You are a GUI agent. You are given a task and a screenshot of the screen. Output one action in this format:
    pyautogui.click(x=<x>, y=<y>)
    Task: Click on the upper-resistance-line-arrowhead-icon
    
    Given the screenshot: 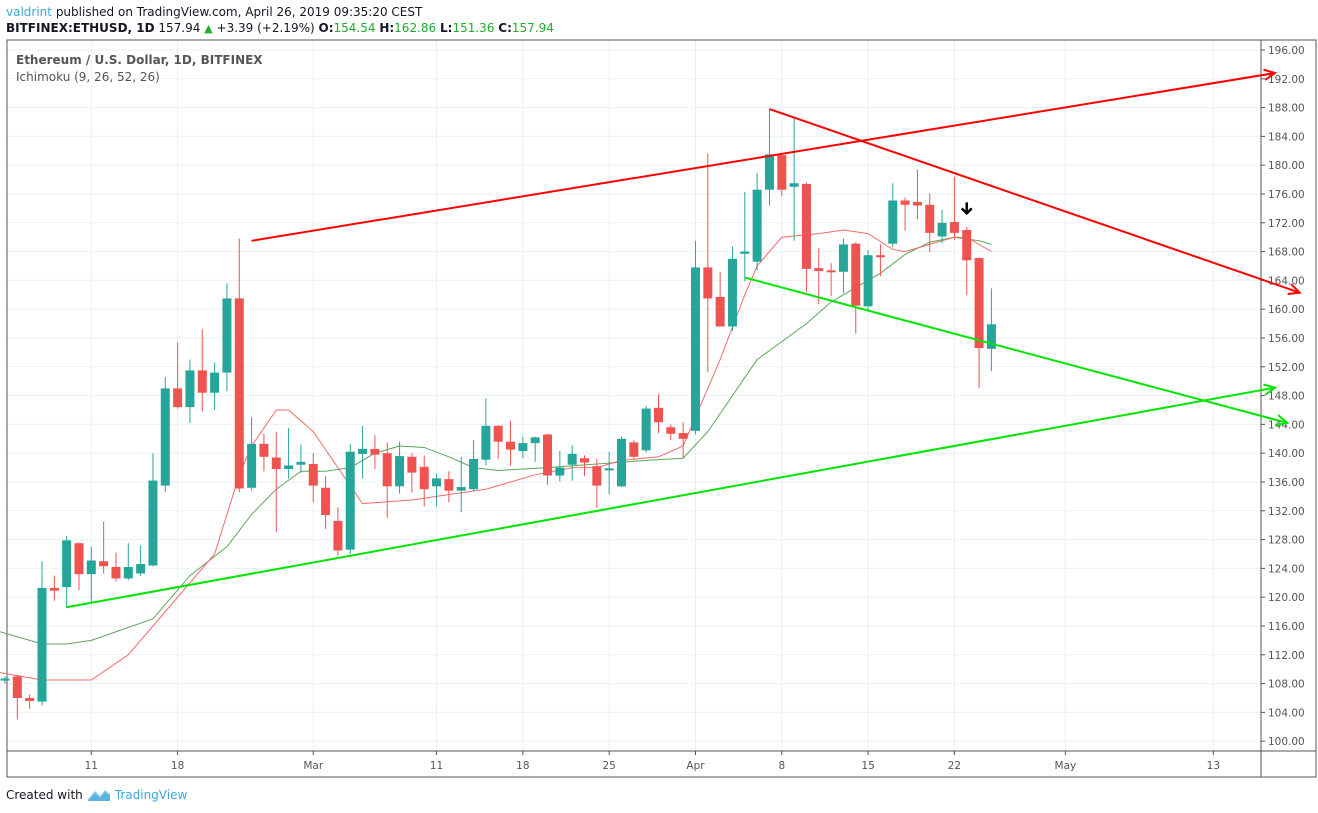 What is the action you would take?
    pyautogui.click(x=1270, y=74)
    